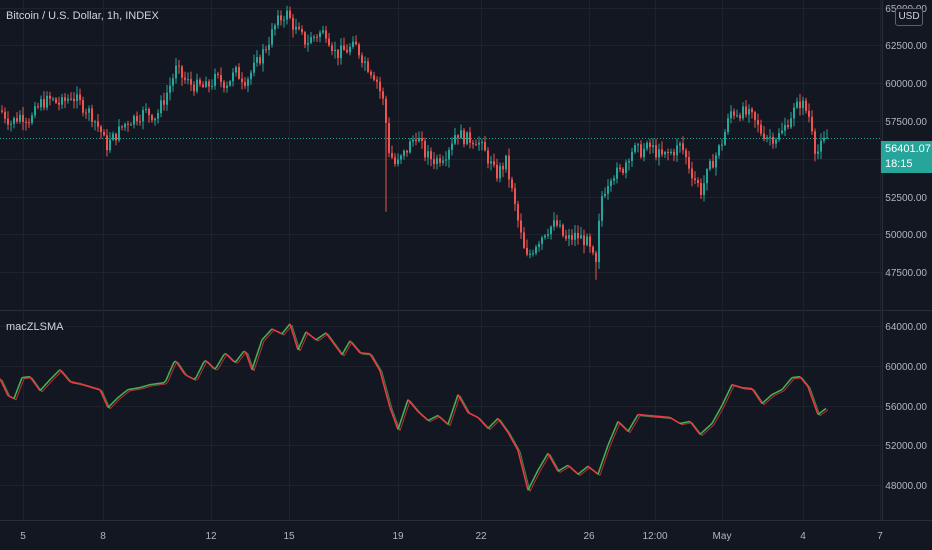 Image resolution: width=932 pixels, height=550 pixels. What do you see at coordinates (451, 536) in the screenshot?
I see `time-axis: 5 8 12 15 19 22 26 12:00 May 4 7` at bounding box center [451, 536].